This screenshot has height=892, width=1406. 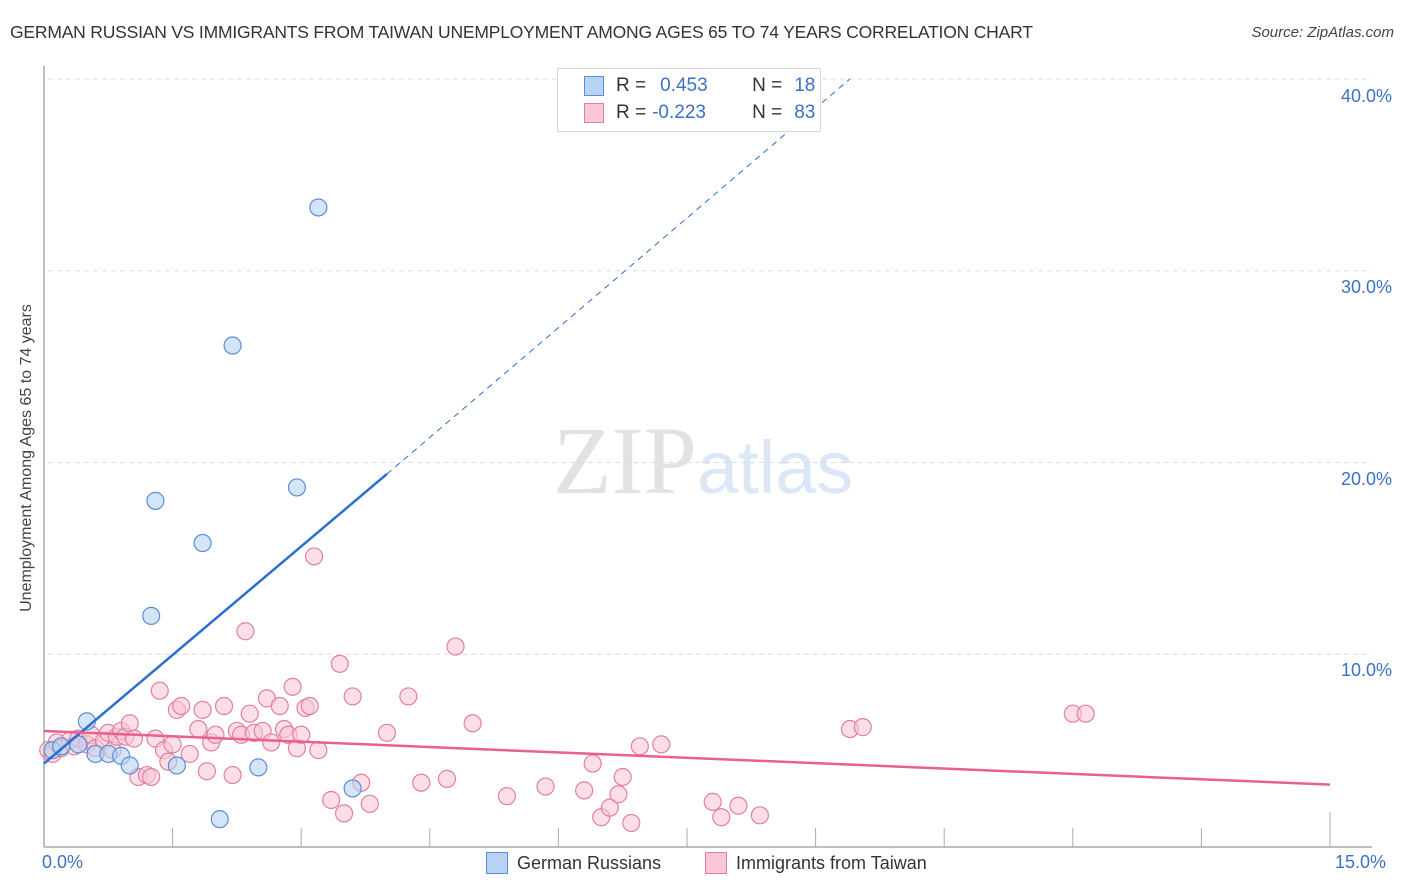 What do you see at coordinates (63, 862) in the screenshot?
I see `x-tick-min: 0.0%` at bounding box center [63, 862].